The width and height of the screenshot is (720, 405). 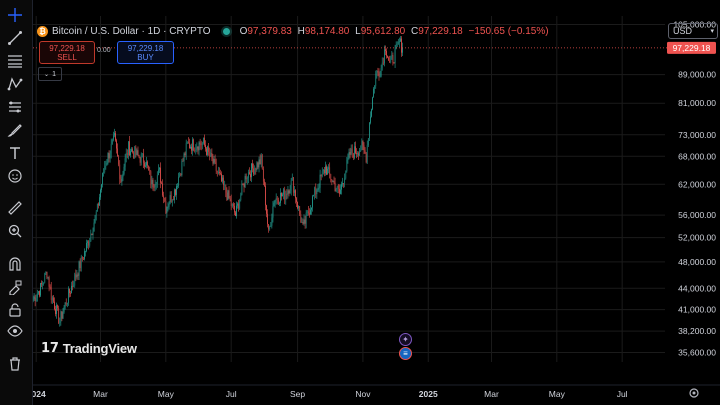 What do you see at coordinates (693, 31) in the screenshot?
I see `currency-select: USD ▾` at bounding box center [693, 31].